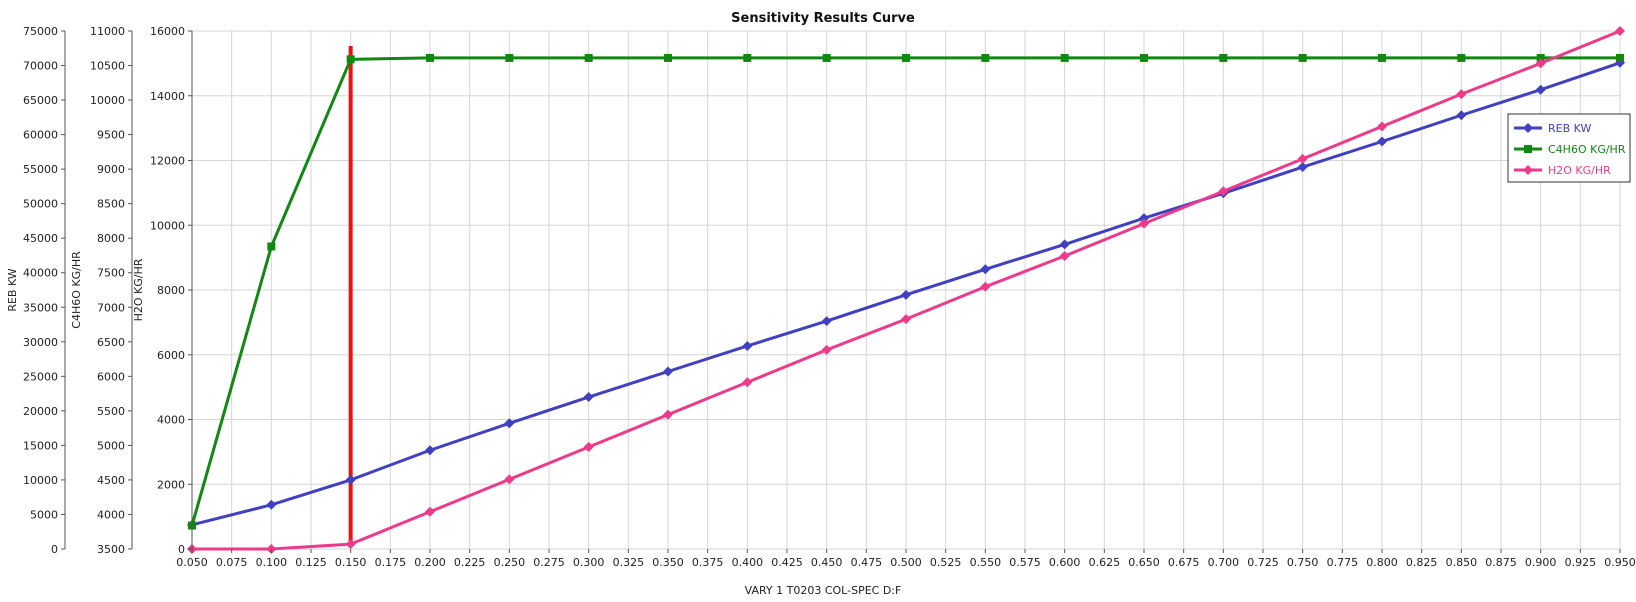  Describe the element at coordinates (1343, 562) in the screenshot. I see `x-tick-label: 0.775` at that location.